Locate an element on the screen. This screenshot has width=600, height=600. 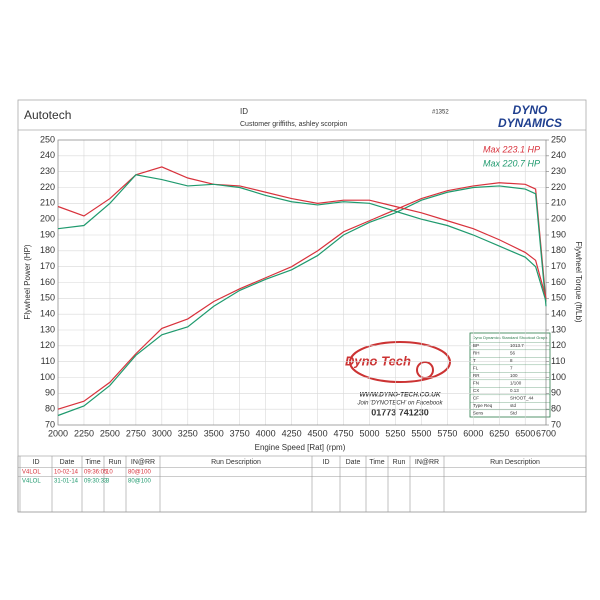
y2-tick-label: 150 is located at coordinates (558, 298).